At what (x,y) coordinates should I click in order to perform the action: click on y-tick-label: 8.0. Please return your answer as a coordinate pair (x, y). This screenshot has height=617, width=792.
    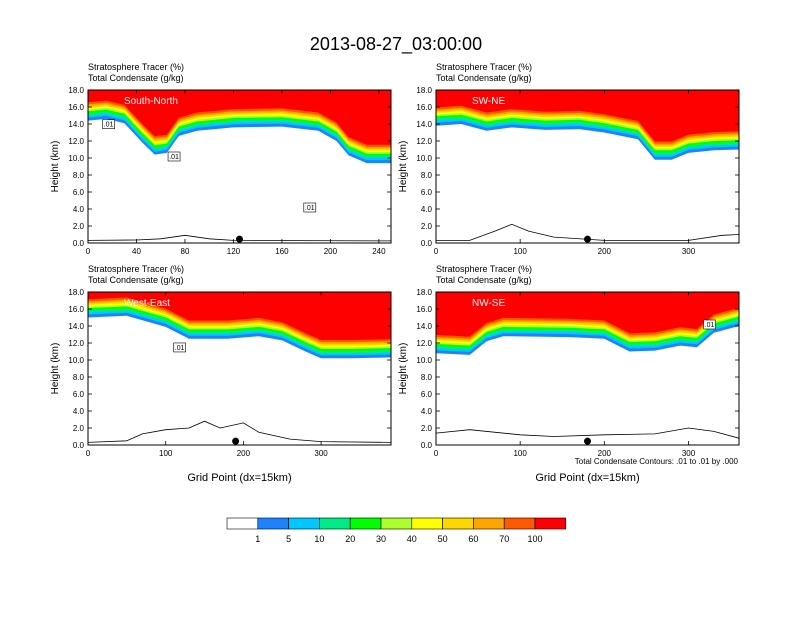
    Looking at the image, I should click on (427, 377).